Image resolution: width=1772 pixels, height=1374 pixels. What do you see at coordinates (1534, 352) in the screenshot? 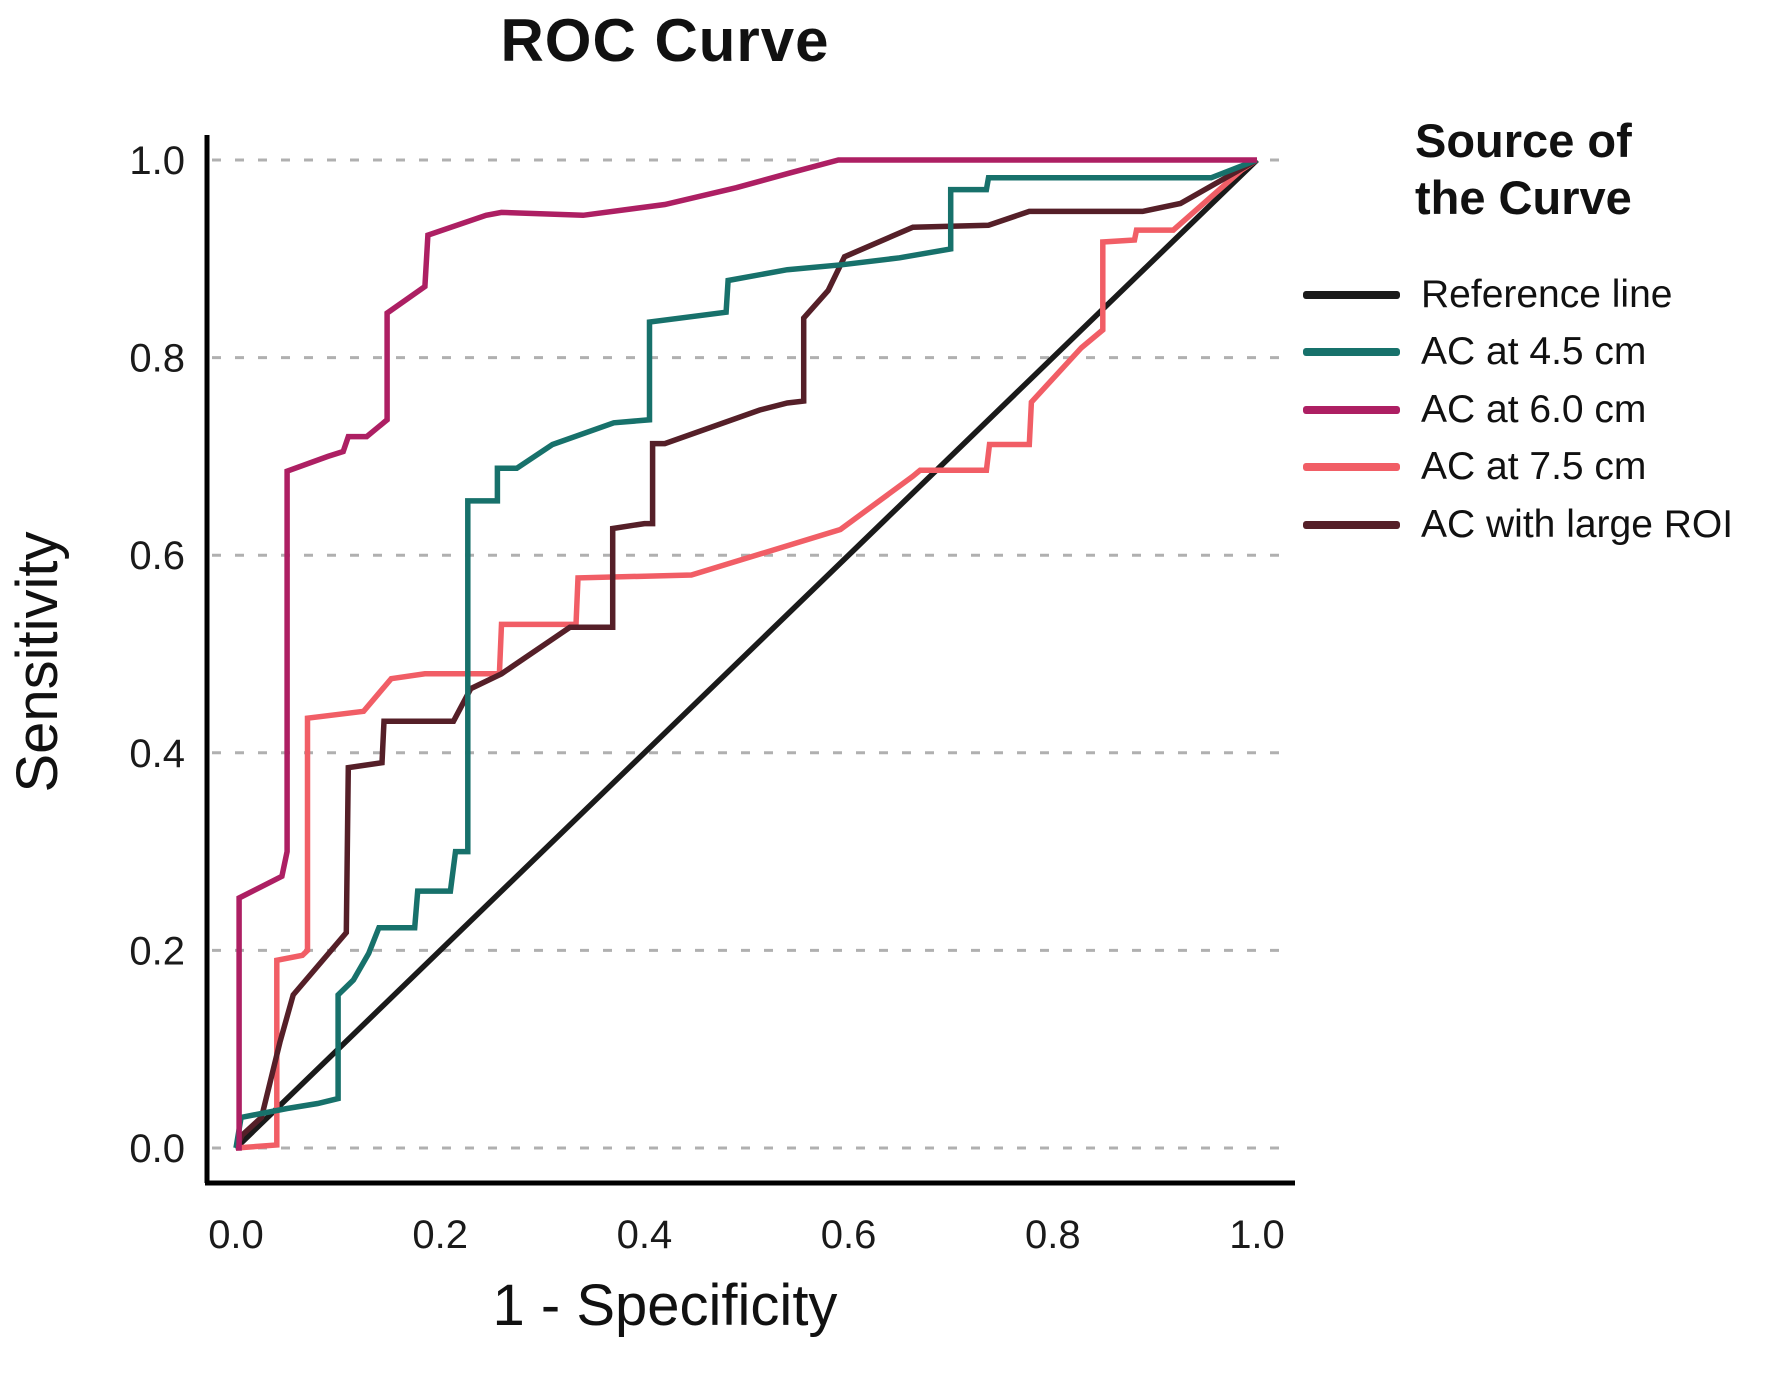
I see `legend-label: AC at 4.5 cm` at bounding box center [1534, 352].